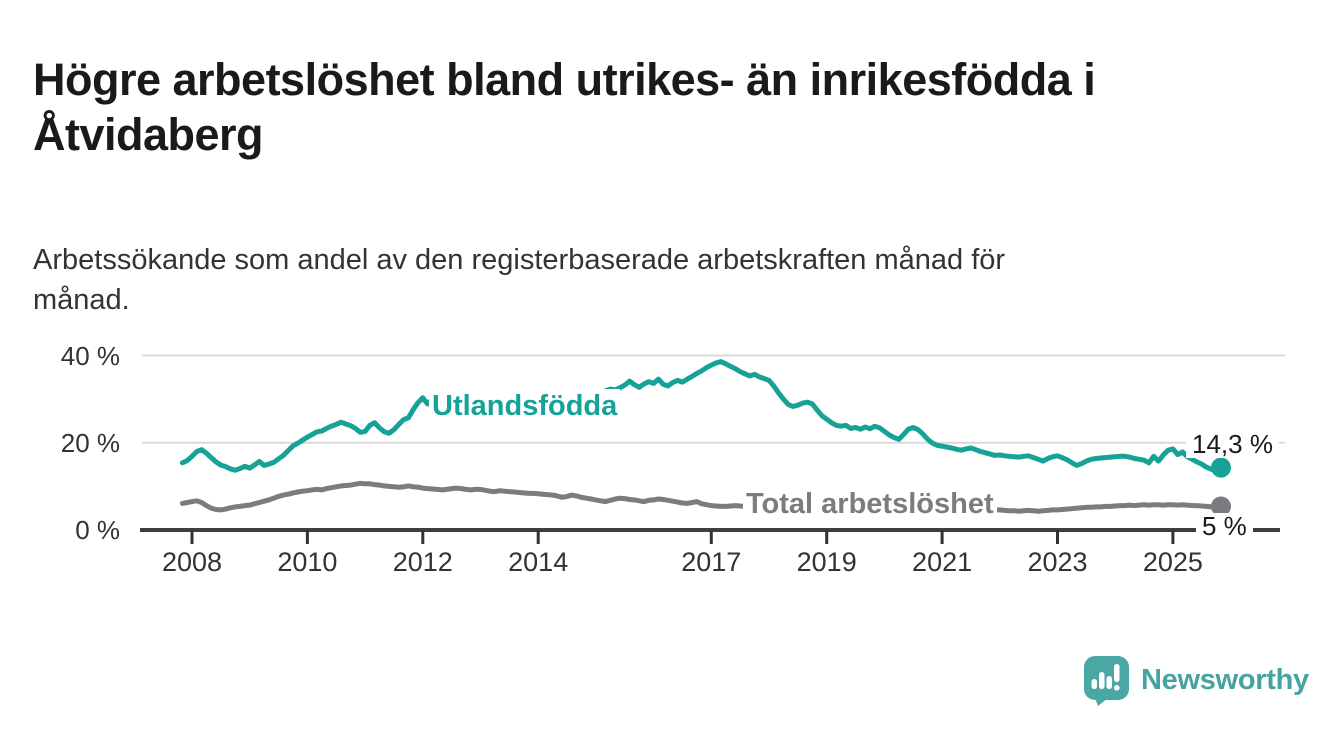  Describe the element at coordinates (525, 406) in the screenshot. I see `utlandsfodda-series-label: Utlandsfödda` at that location.